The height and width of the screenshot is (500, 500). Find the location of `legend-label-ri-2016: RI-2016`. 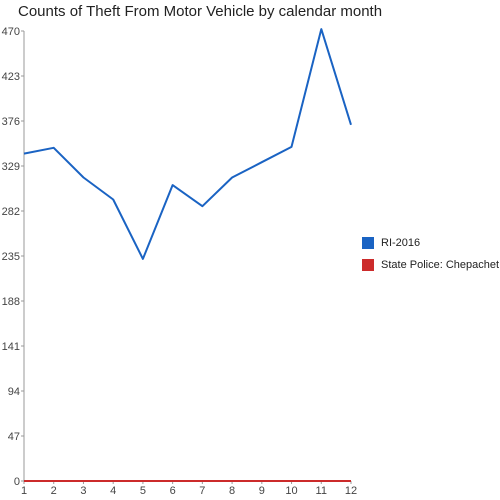

legend-label-ri-2016: RI-2016 is located at coordinates (401, 243).